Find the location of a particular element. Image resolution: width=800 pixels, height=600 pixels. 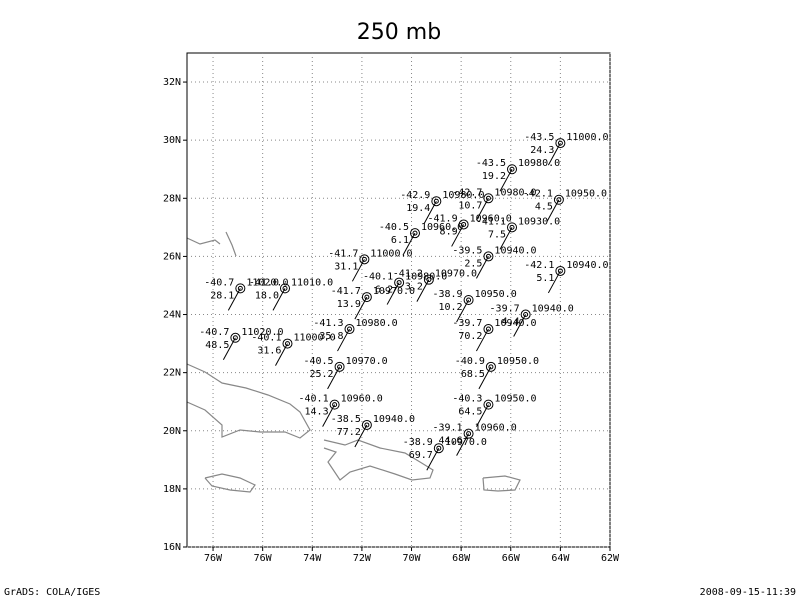

station-dew: 3.2 is located at coordinates (414, 287).